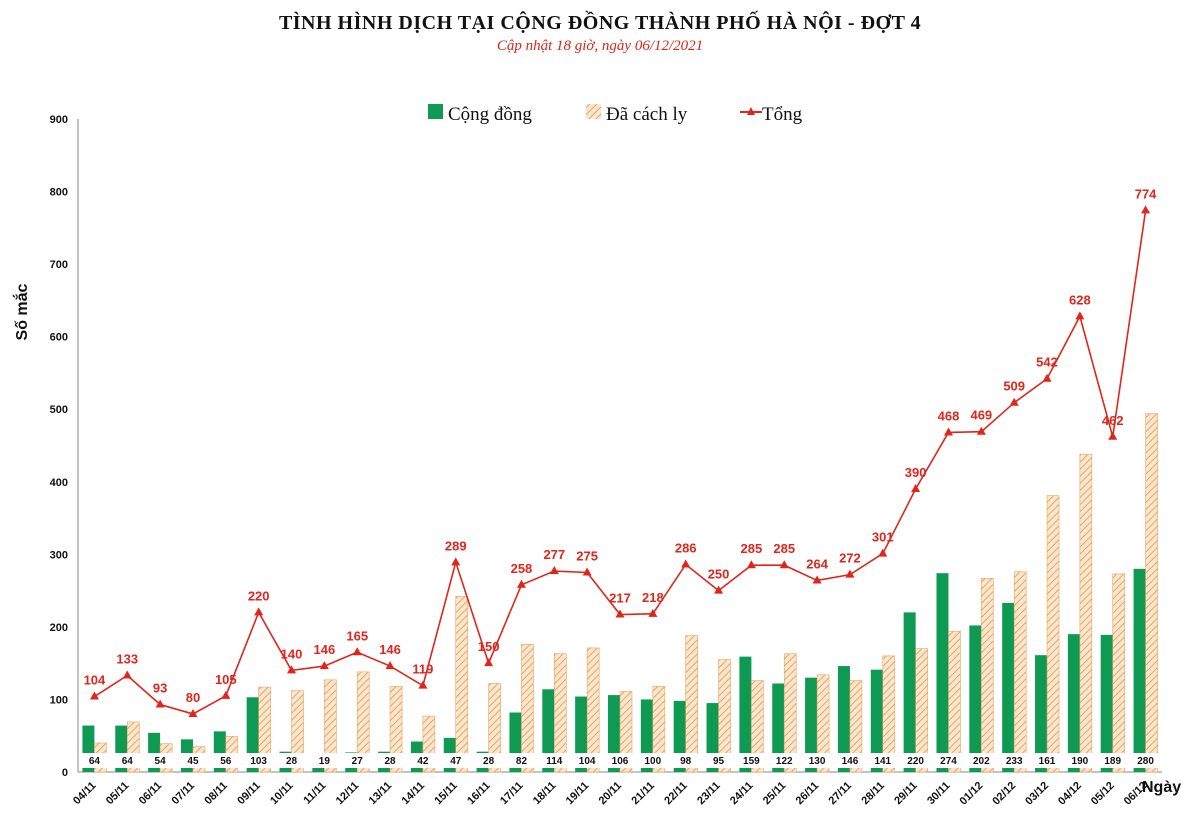  I want to click on total-value-label: 93, so click(160, 688).